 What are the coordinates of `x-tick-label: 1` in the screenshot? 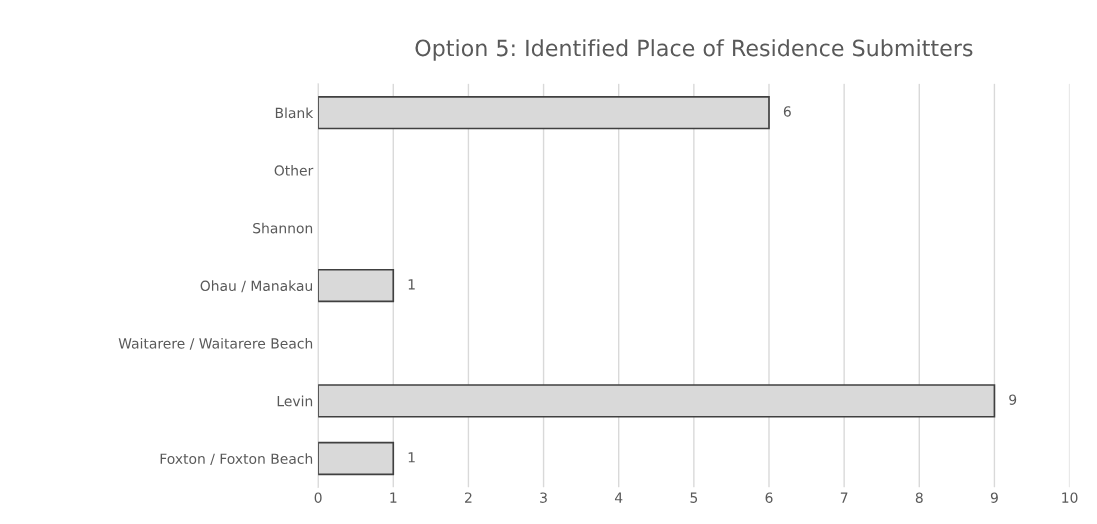 It's located at (393, 497).